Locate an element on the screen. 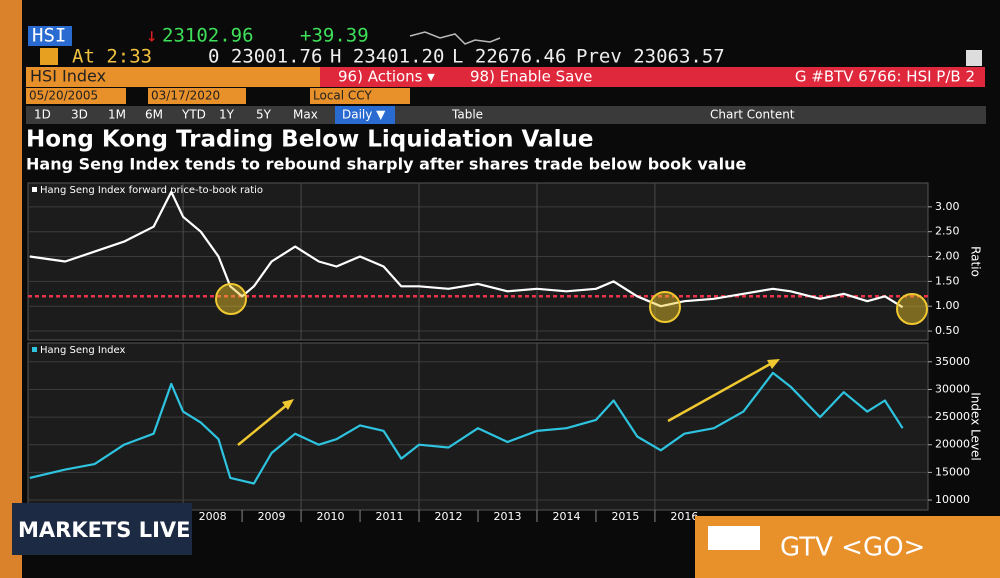 Image resolution: width=1000 pixels, height=578 pixels. period-button: 1M is located at coordinates (117, 115).